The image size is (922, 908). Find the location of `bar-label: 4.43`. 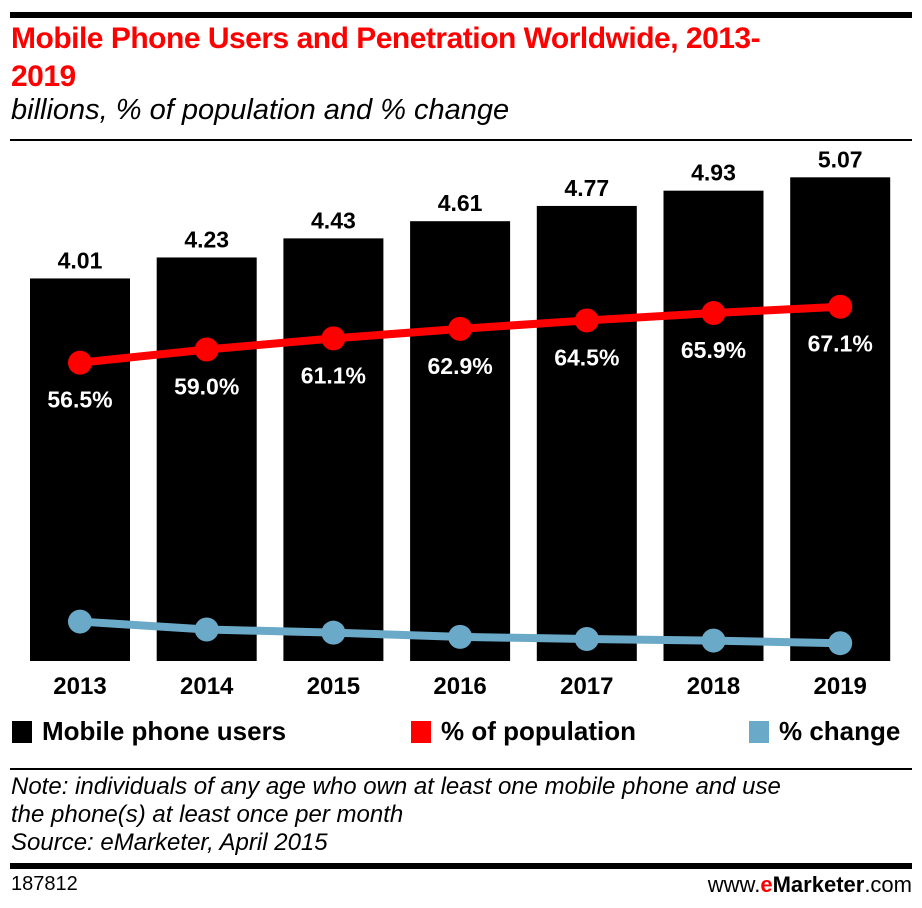

bar-label: 4.43 is located at coordinates (333, 220).